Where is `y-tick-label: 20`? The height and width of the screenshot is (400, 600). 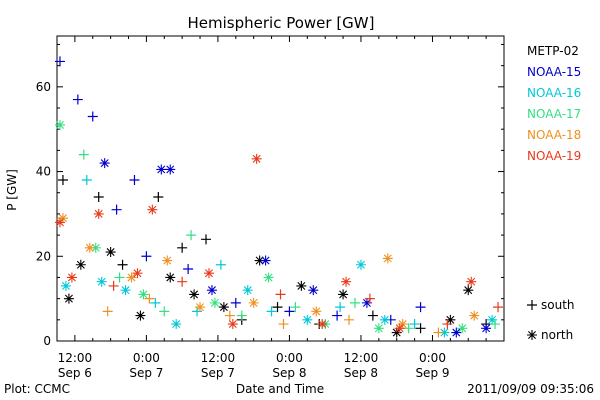 y-tick-label: 20 is located at coordinates (43, 256).